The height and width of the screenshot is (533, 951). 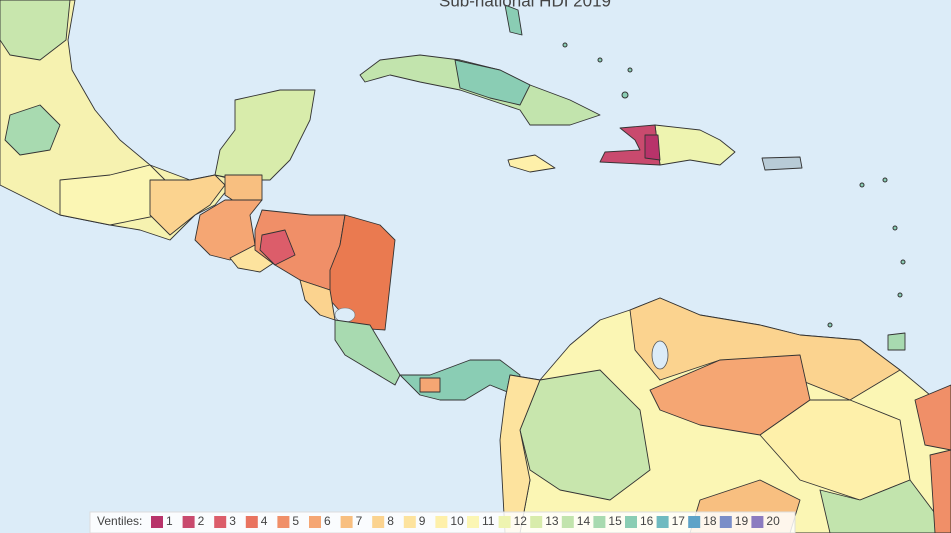 What do you see at coordinates (940, 491) in the screenshot?
I see `brazil-north` at bounding box center [940, 491].